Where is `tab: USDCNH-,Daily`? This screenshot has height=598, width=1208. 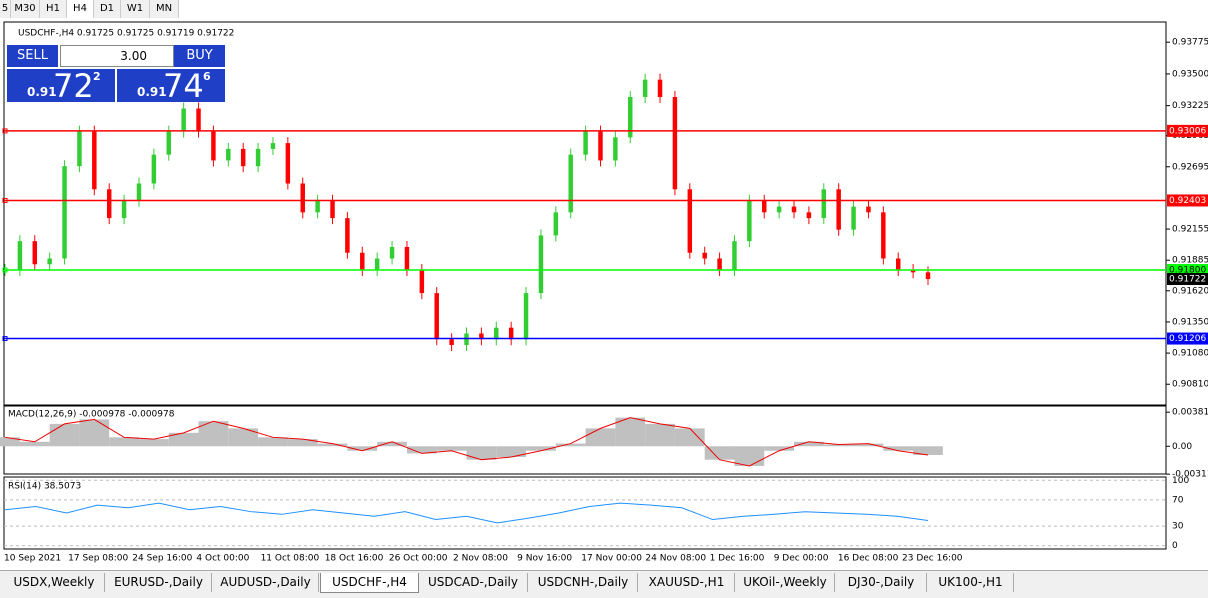
tab: USDCNH-,Daily is located at coordinates (583, 582).